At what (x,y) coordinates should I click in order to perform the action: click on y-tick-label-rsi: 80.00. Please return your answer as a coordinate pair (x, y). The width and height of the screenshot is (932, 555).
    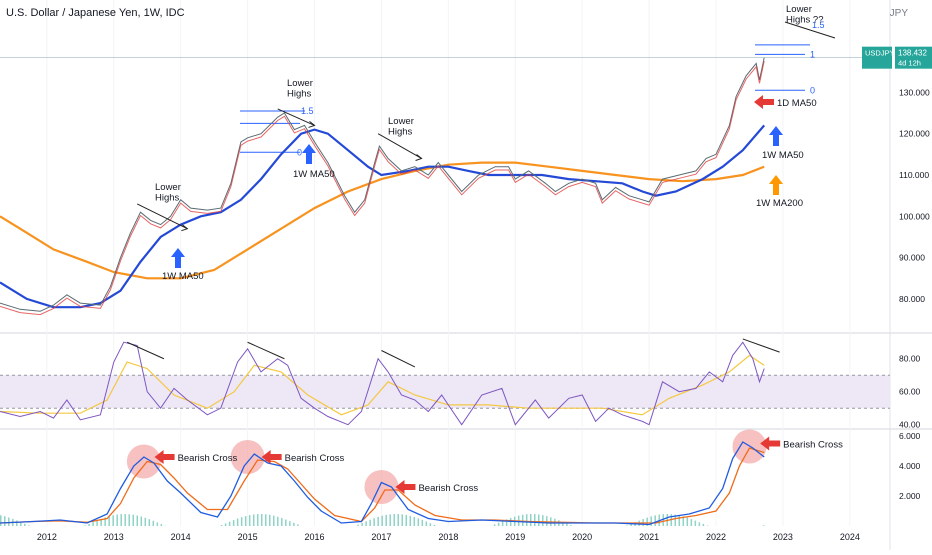
    Looking at the image, I should click on (910, 359).